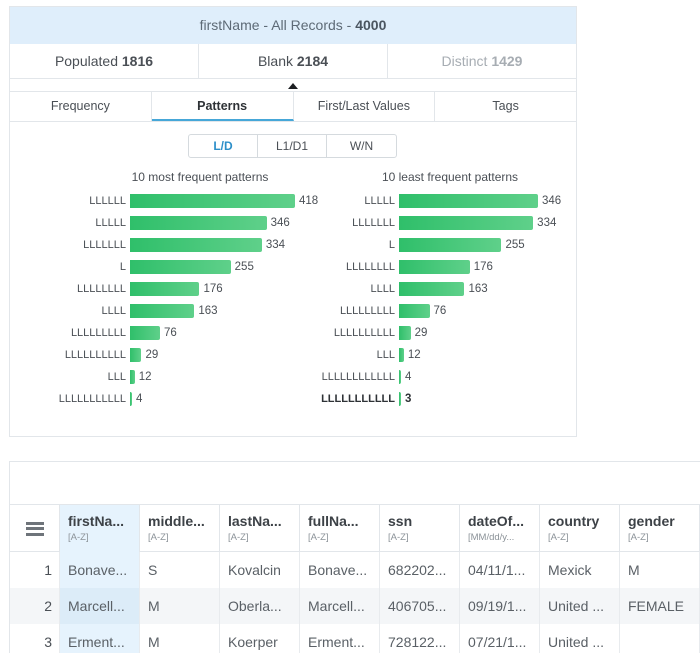 The width and height of the screenshot is (700, 653). I want to click on mode-ld-button: L/D, so click(223, 146).